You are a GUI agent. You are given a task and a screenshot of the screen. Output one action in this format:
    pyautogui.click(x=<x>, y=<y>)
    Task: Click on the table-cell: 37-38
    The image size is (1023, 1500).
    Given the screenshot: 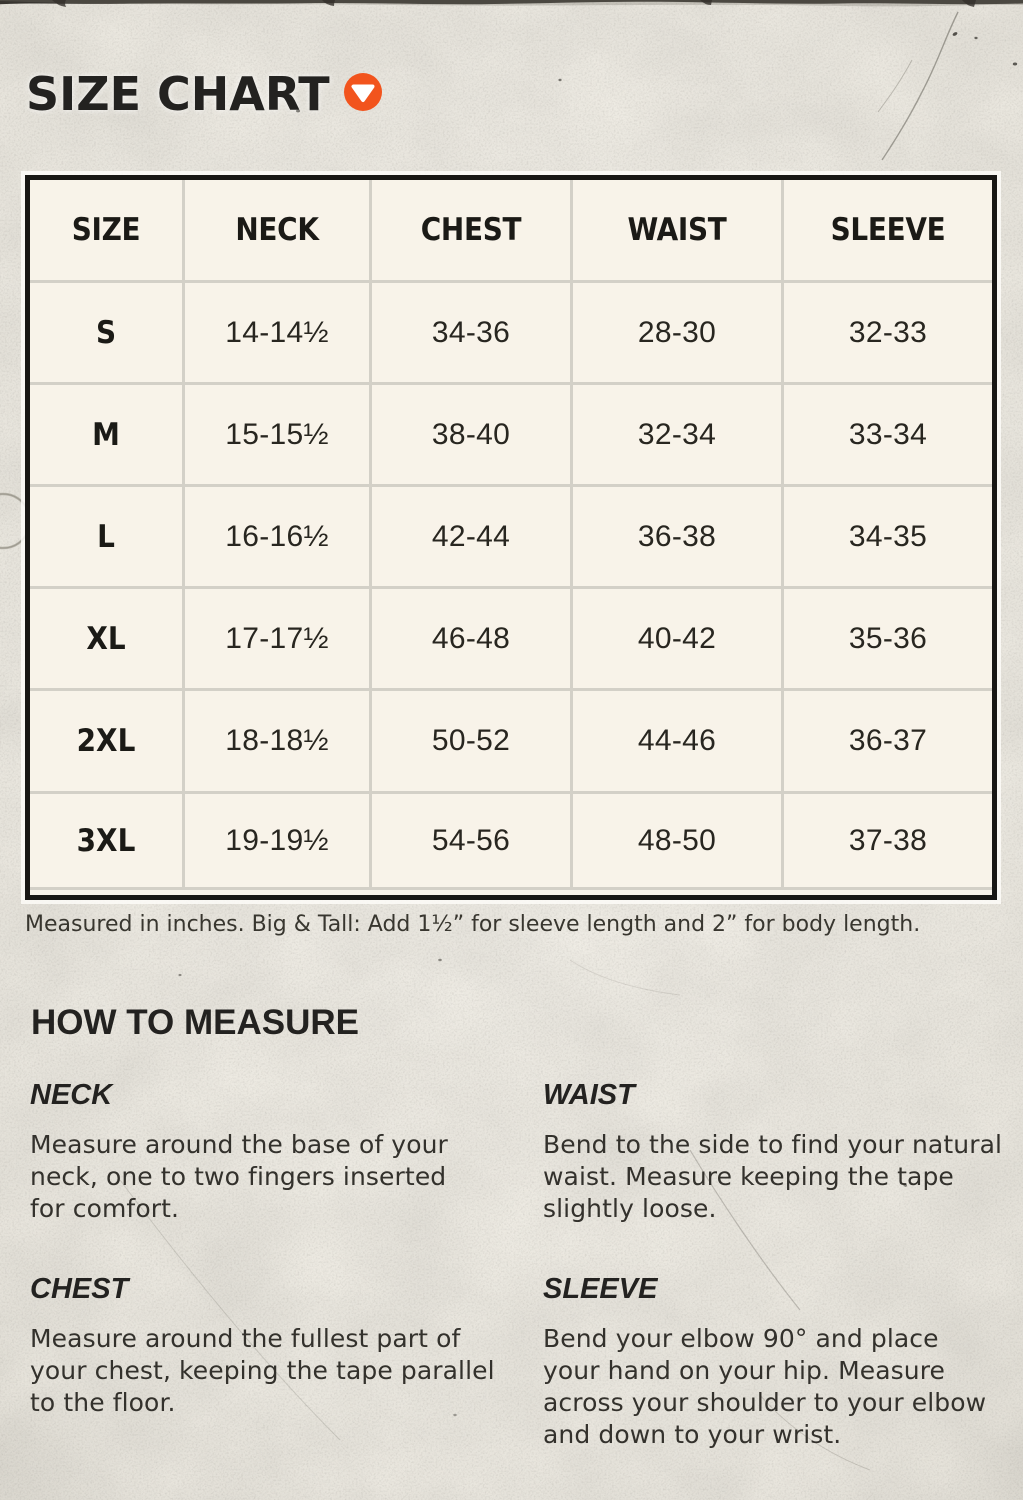 What is the action you would take?
    pyautogui.click(x=888, y=840)
    